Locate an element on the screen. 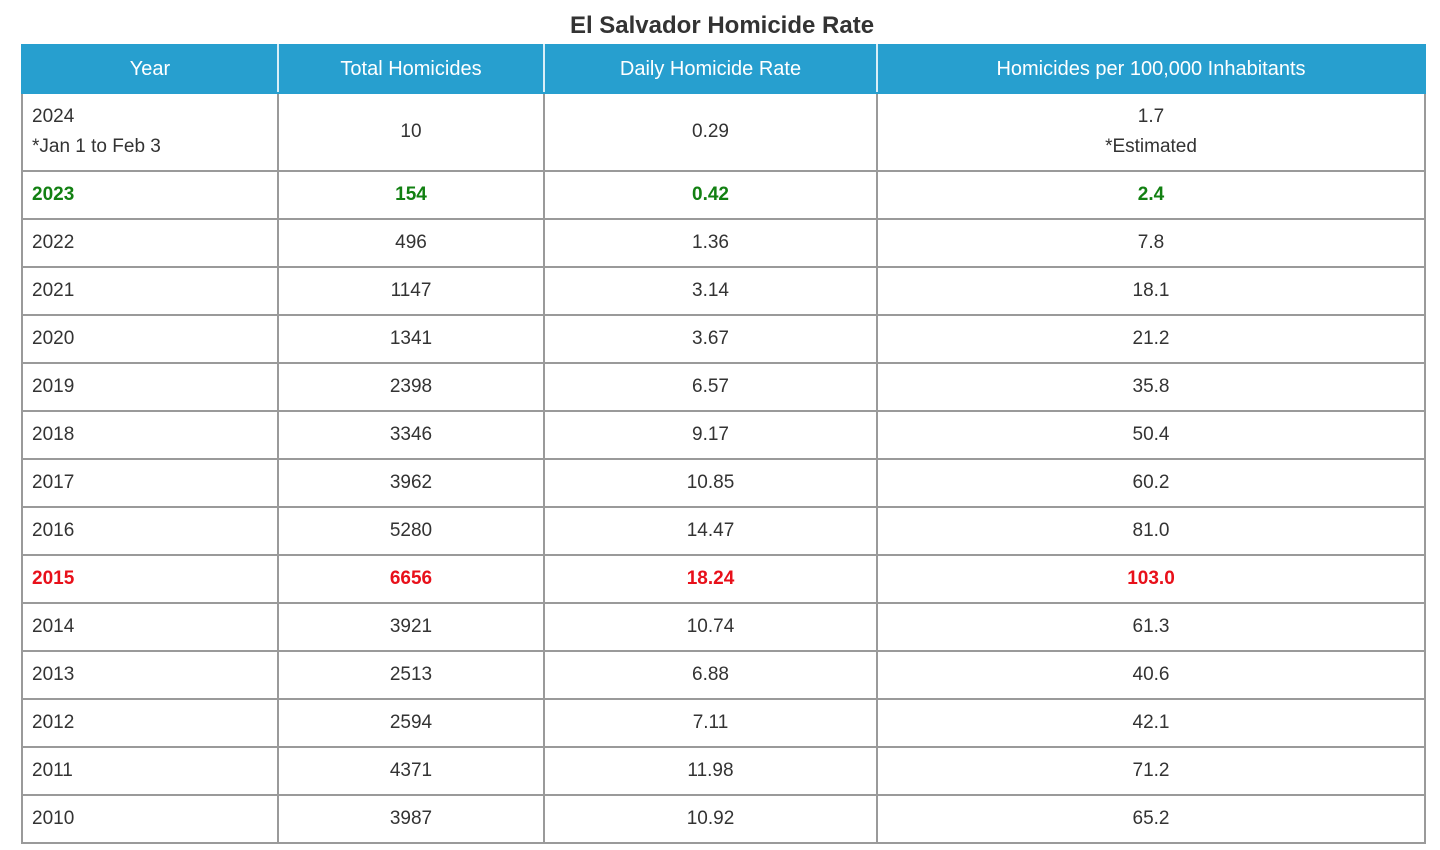 The height and width of the screenshot is (850, 1440). cell-total-homicides-value: 2398 is located at coordinates (411, 386).